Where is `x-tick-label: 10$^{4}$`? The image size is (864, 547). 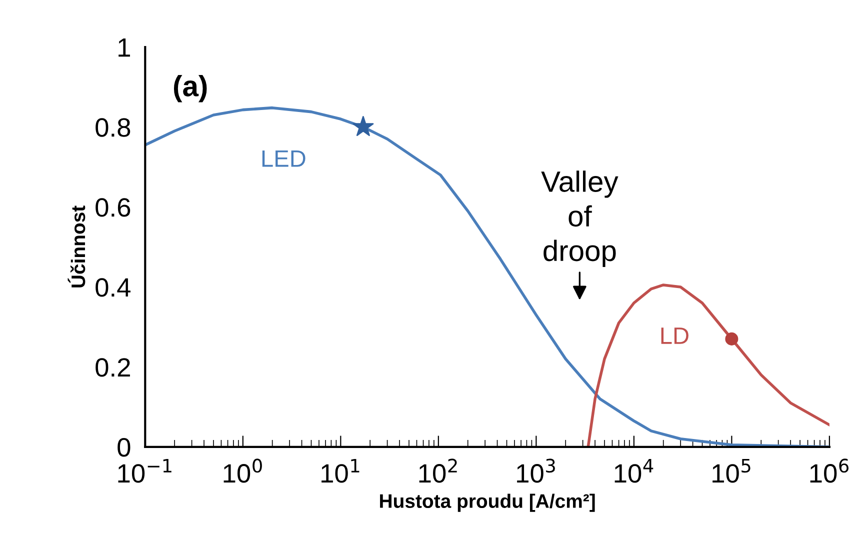
x-tick-label: 10$^{4}$ is located at coordinates (634, 470).